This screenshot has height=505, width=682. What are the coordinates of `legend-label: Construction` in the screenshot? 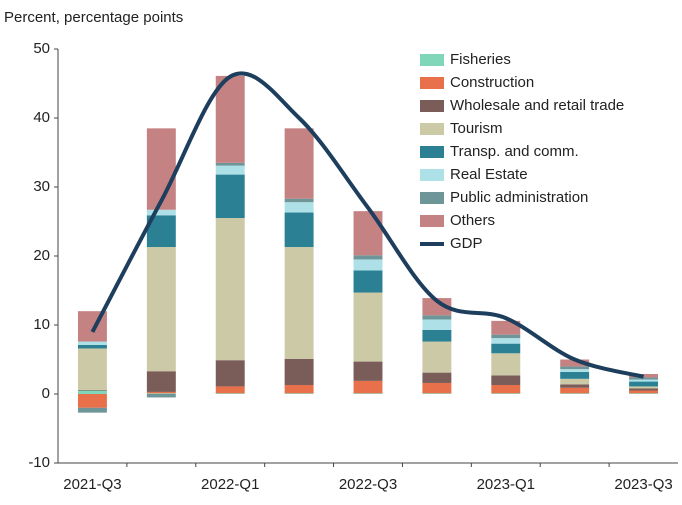 It's located at (492, 82).